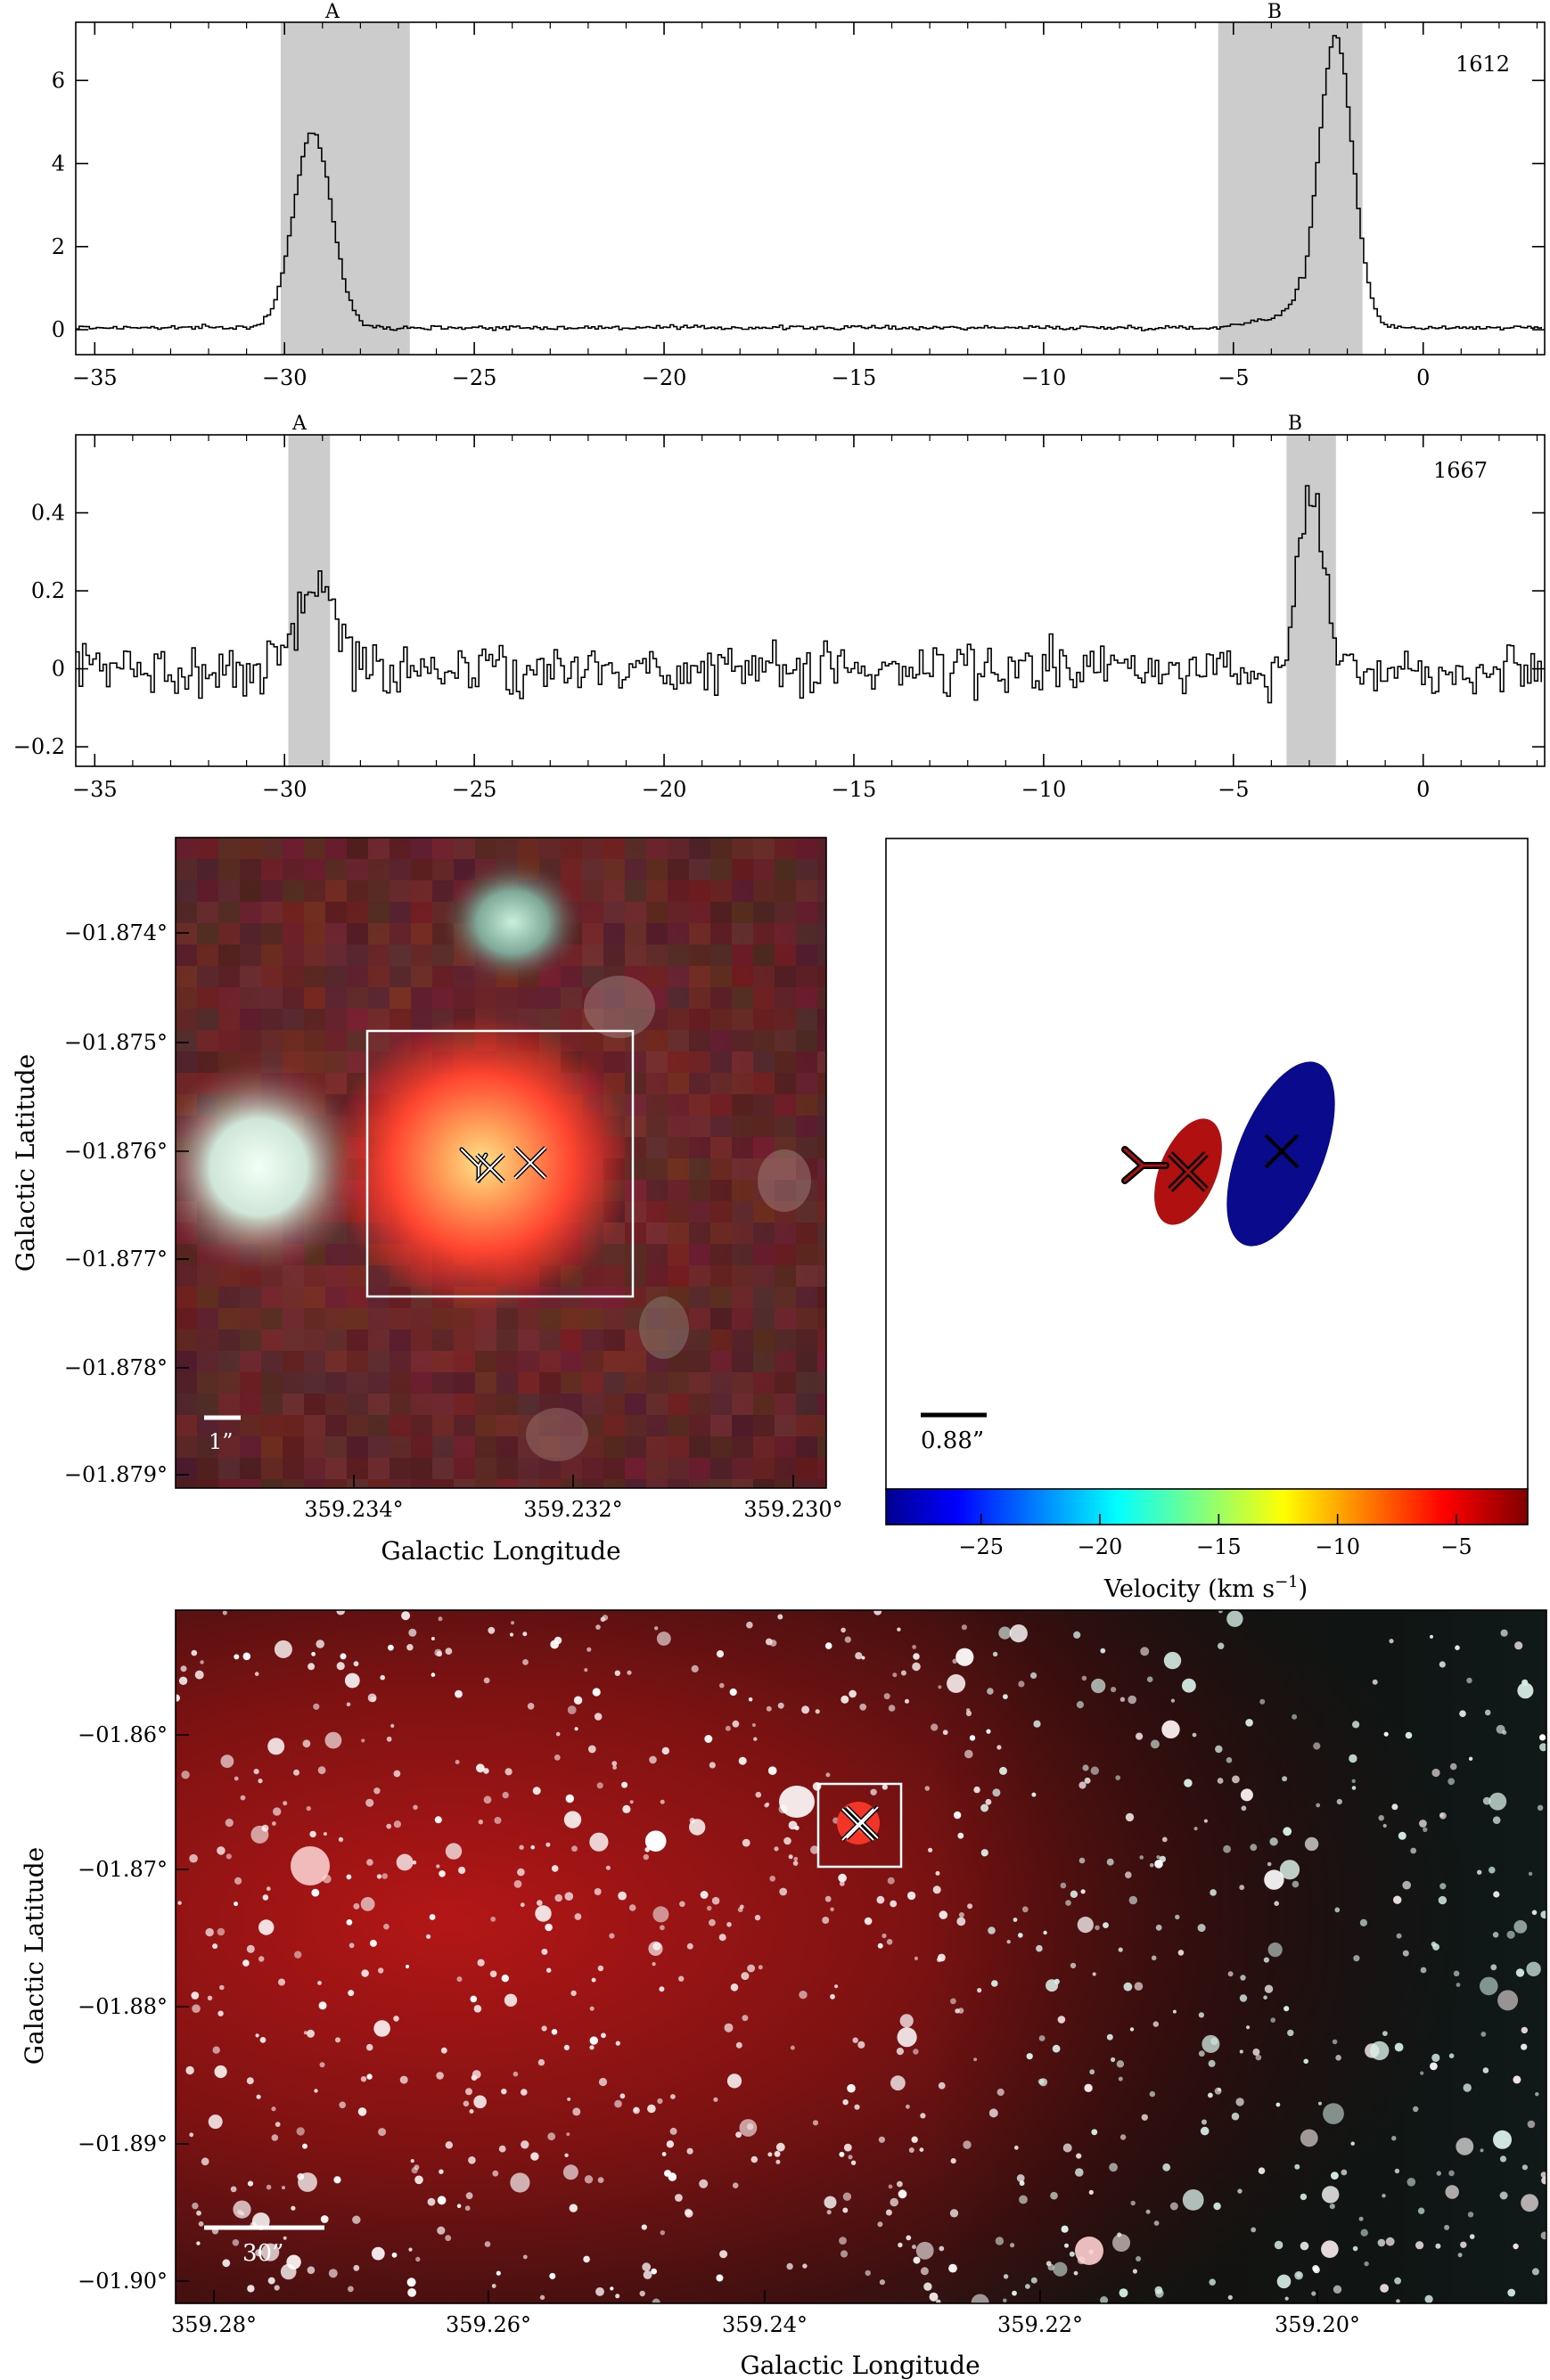 The height and width of the screenshot is (2380, 1550). Describe the element at coordinates (58, 163) in the screenshot. I see `y-tick-label: 4` at that location.